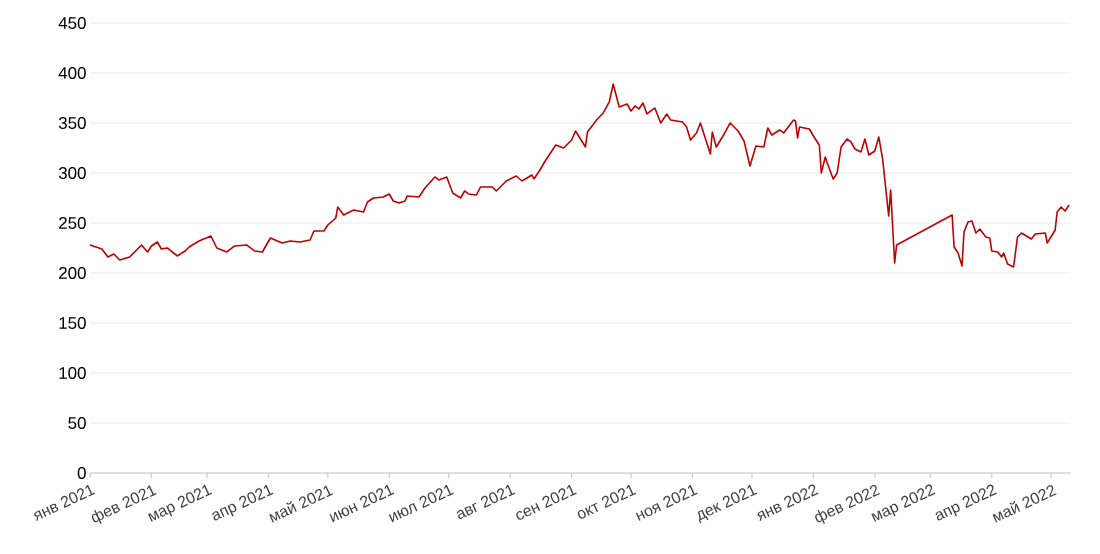  Describe the element at coordinates (546, 502) in the screenshot. I see `x-tick-label: сен 2021` at that location.